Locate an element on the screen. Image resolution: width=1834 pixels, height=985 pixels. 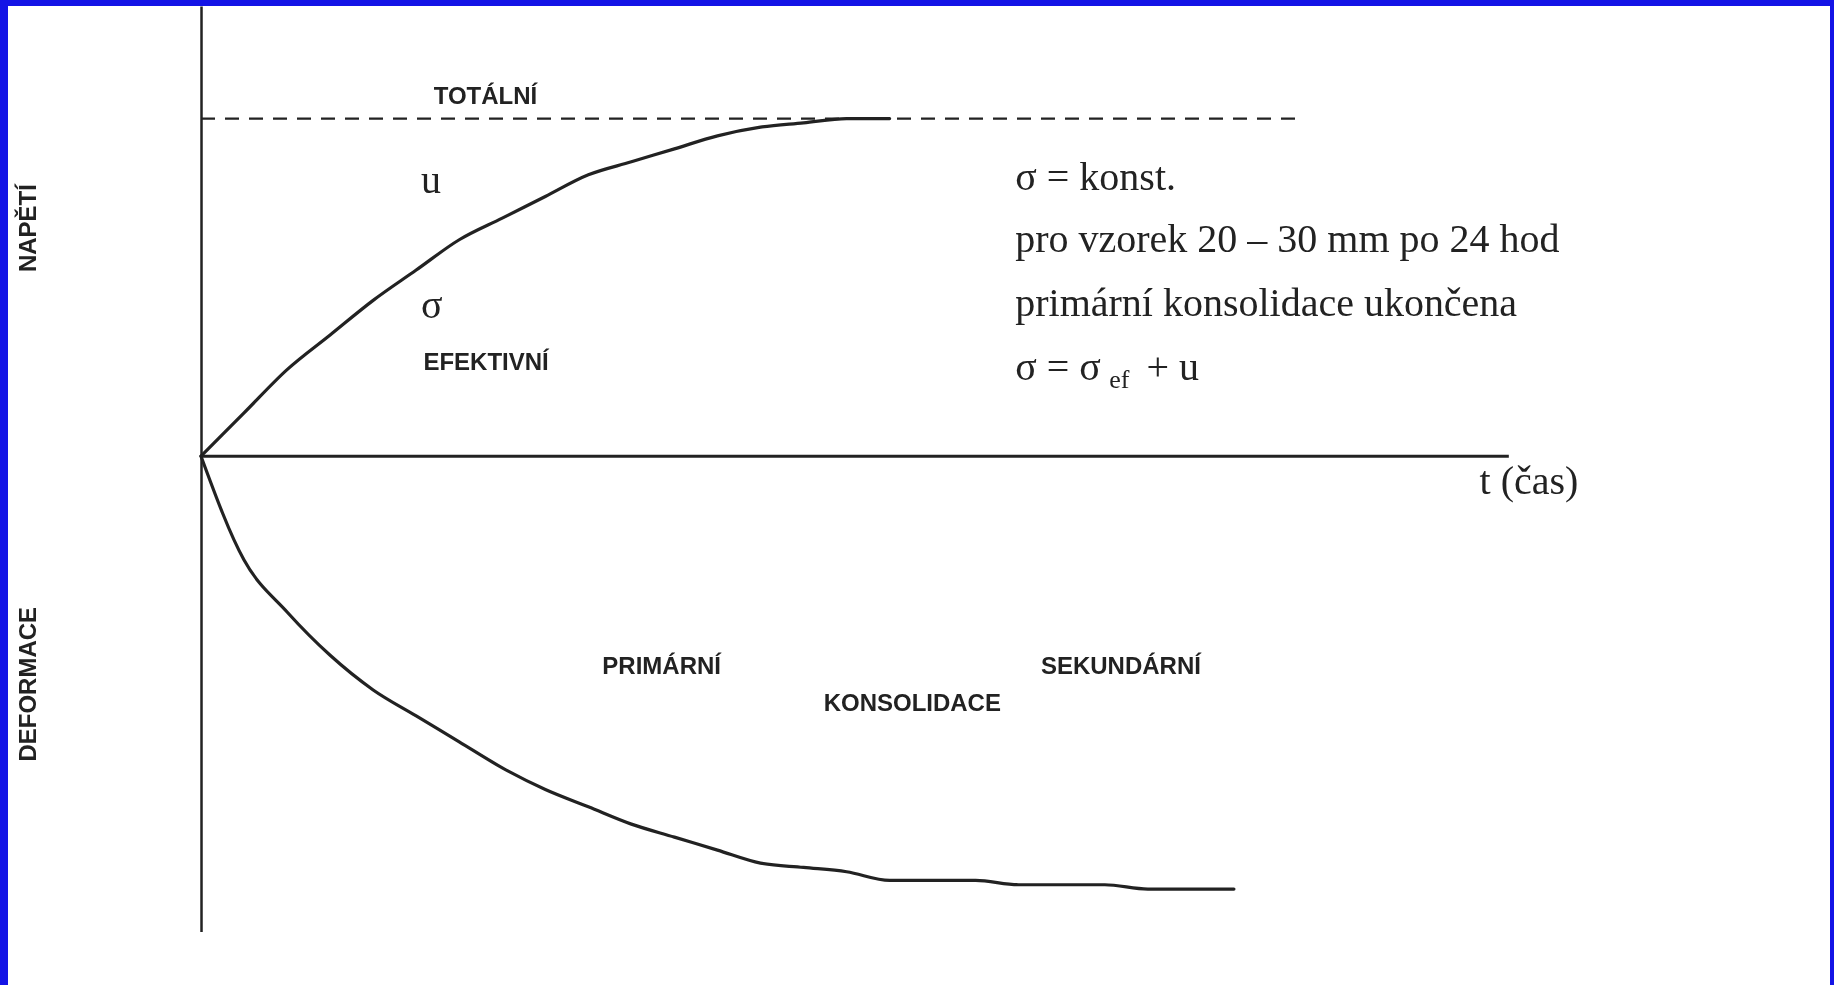
text: t (čas) is located at coordinates (1529, 480).